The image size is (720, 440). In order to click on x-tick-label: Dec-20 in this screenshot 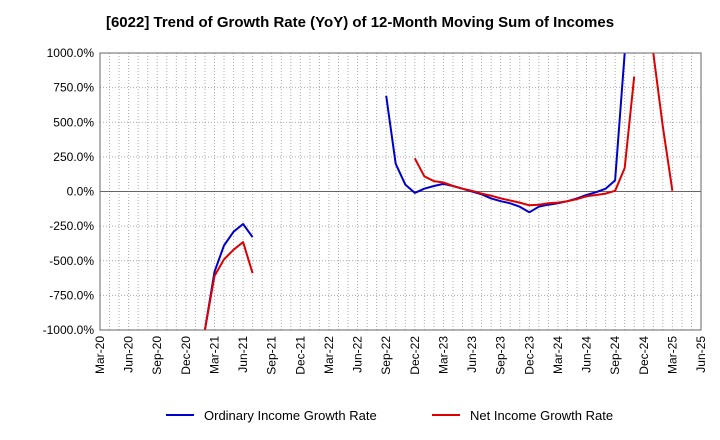, I will do `click(186, 355)`.